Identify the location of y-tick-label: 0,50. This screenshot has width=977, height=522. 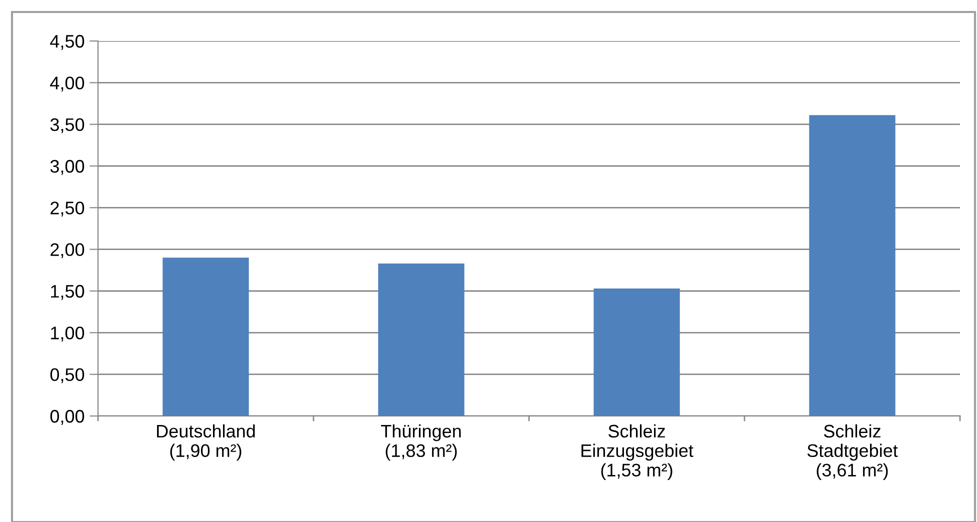
(67, 376).